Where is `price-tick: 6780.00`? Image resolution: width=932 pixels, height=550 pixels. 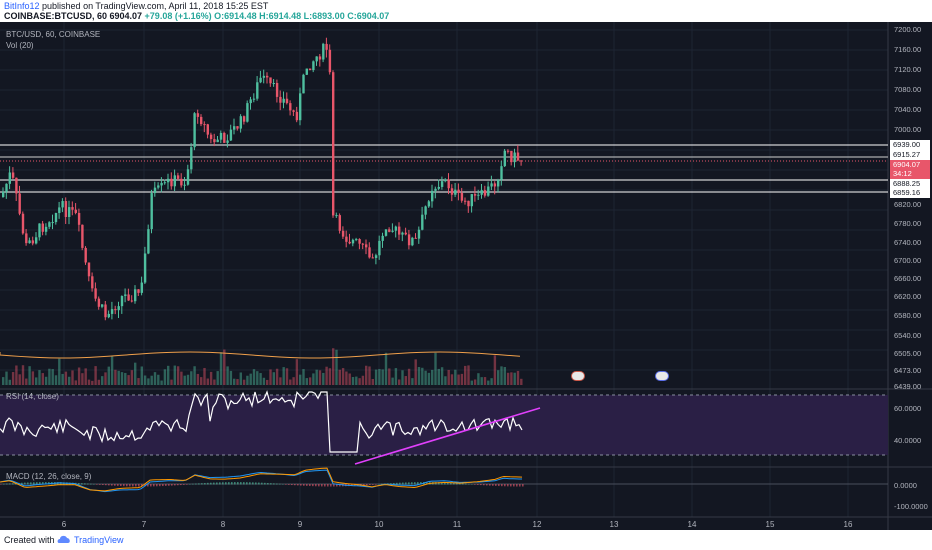 price-tick: 6780.00 is located at coordinates (908, 223).